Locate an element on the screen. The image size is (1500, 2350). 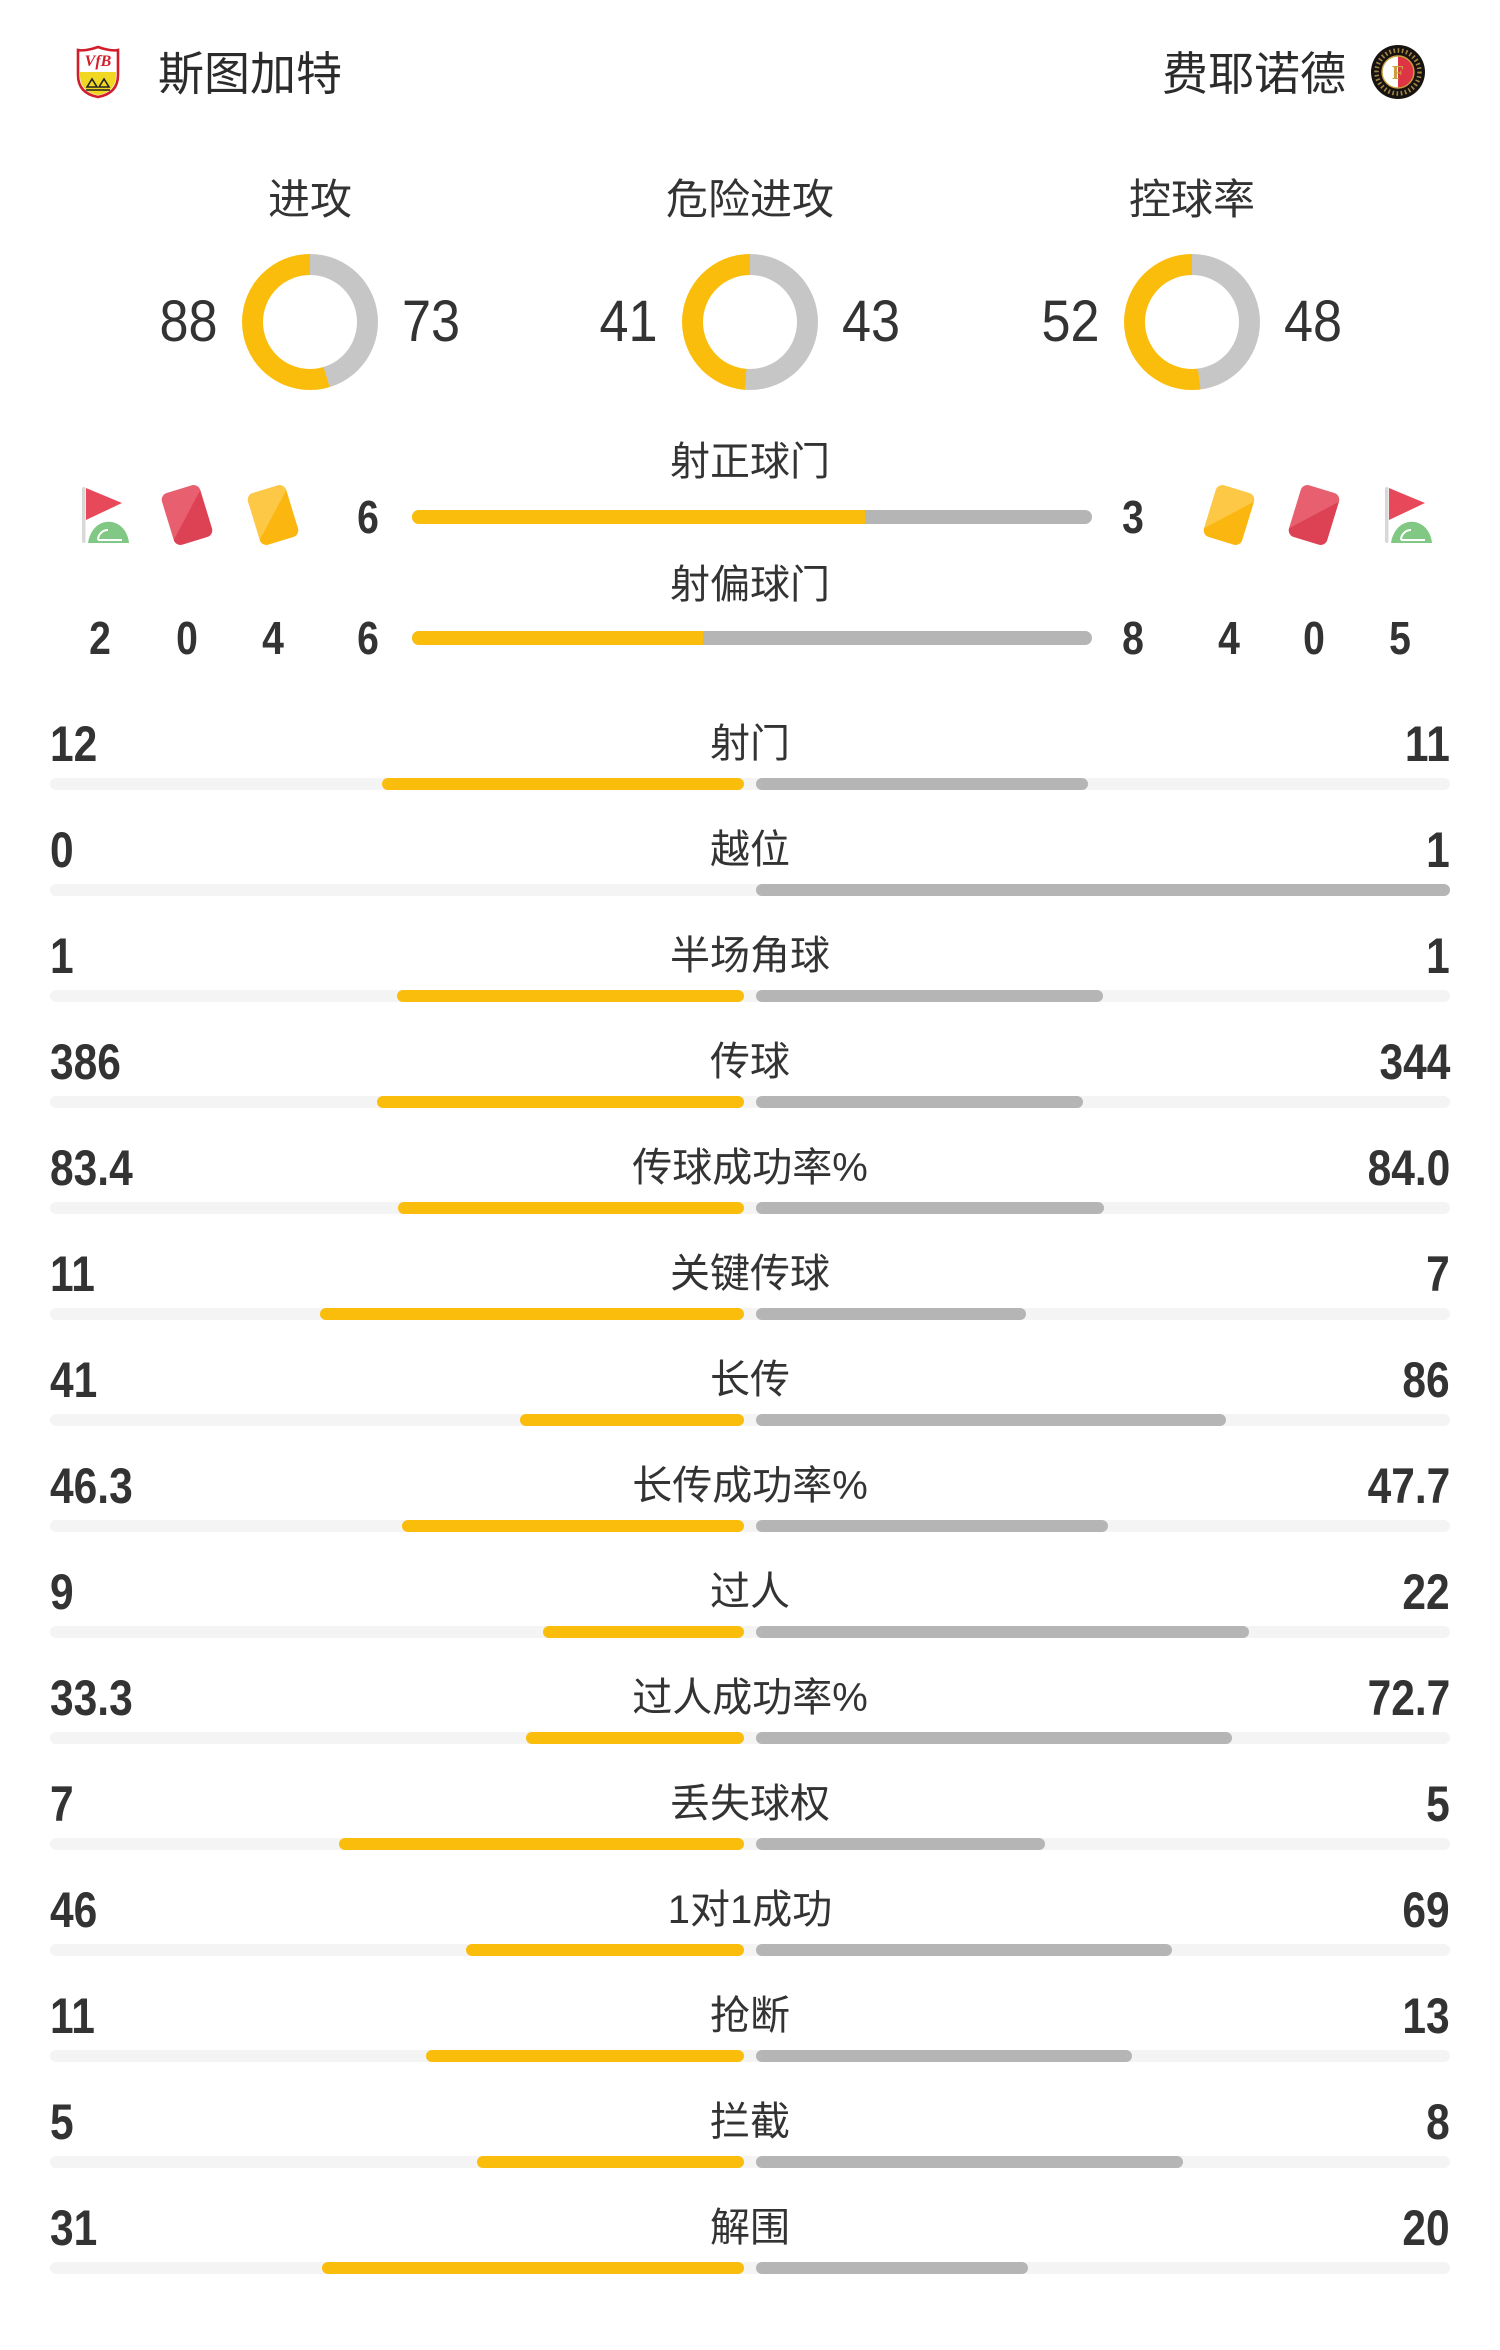
donut-home-value: 88 is located at coordinates (188, 321).